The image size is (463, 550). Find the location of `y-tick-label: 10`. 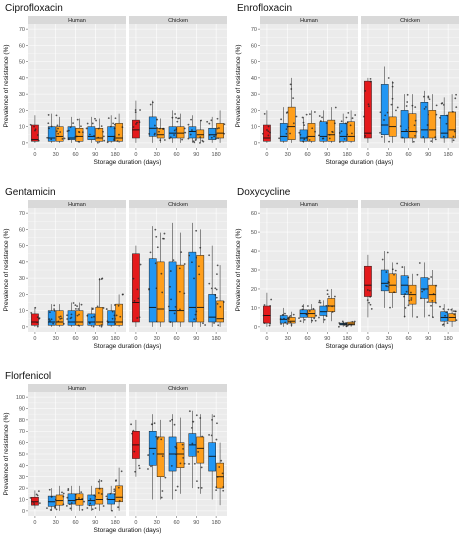

y-tick-label: 10 is located at coordinates (22, 501).